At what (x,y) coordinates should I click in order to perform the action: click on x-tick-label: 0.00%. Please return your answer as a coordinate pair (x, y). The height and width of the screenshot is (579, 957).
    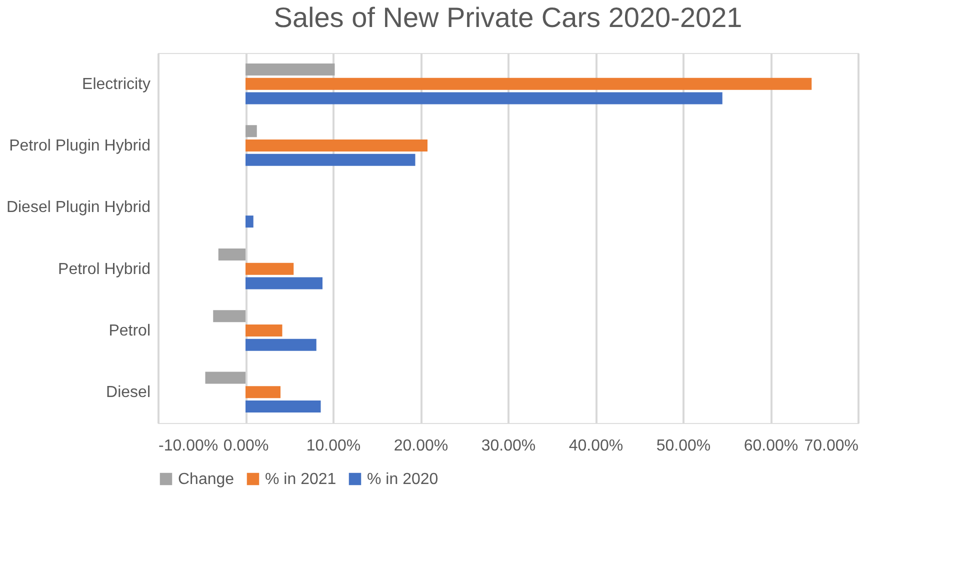
    Looking at the image, I should click on (246, 446).